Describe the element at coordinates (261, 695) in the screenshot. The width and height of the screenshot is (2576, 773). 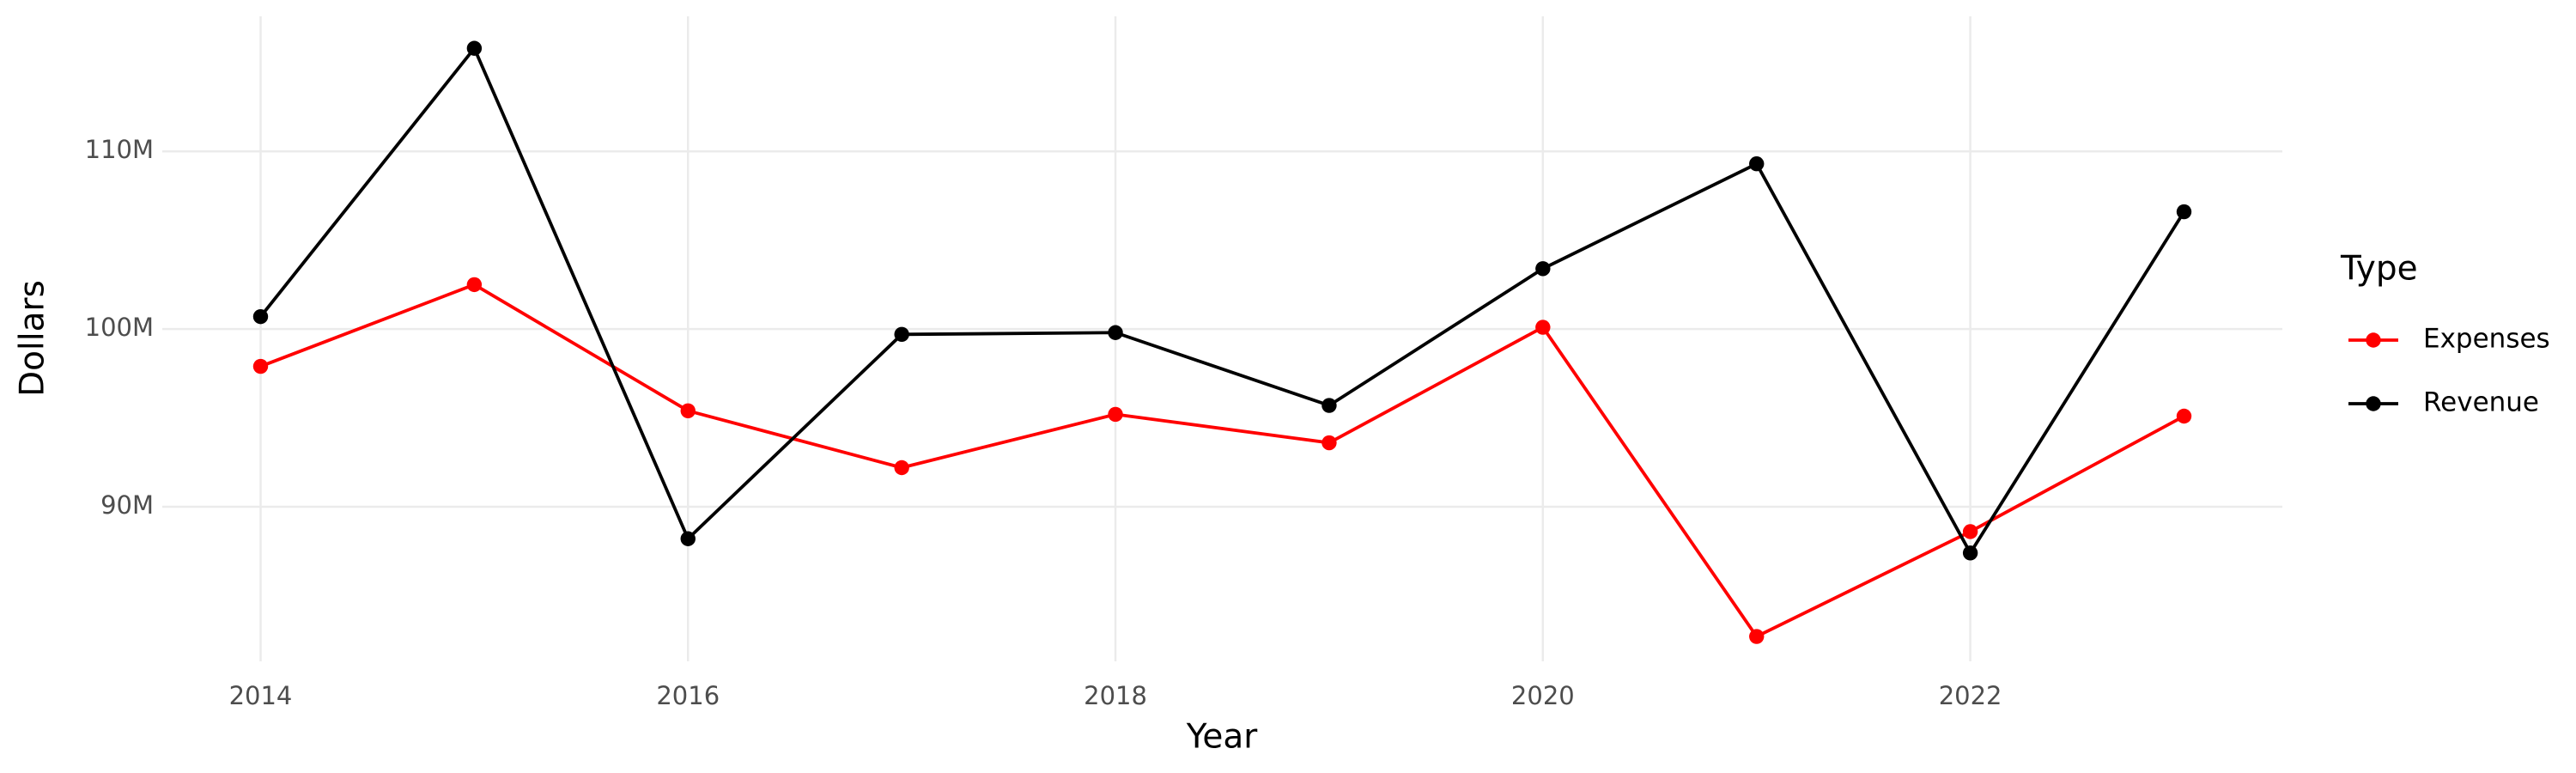
I see `x-tick-label: 2014` at that location.